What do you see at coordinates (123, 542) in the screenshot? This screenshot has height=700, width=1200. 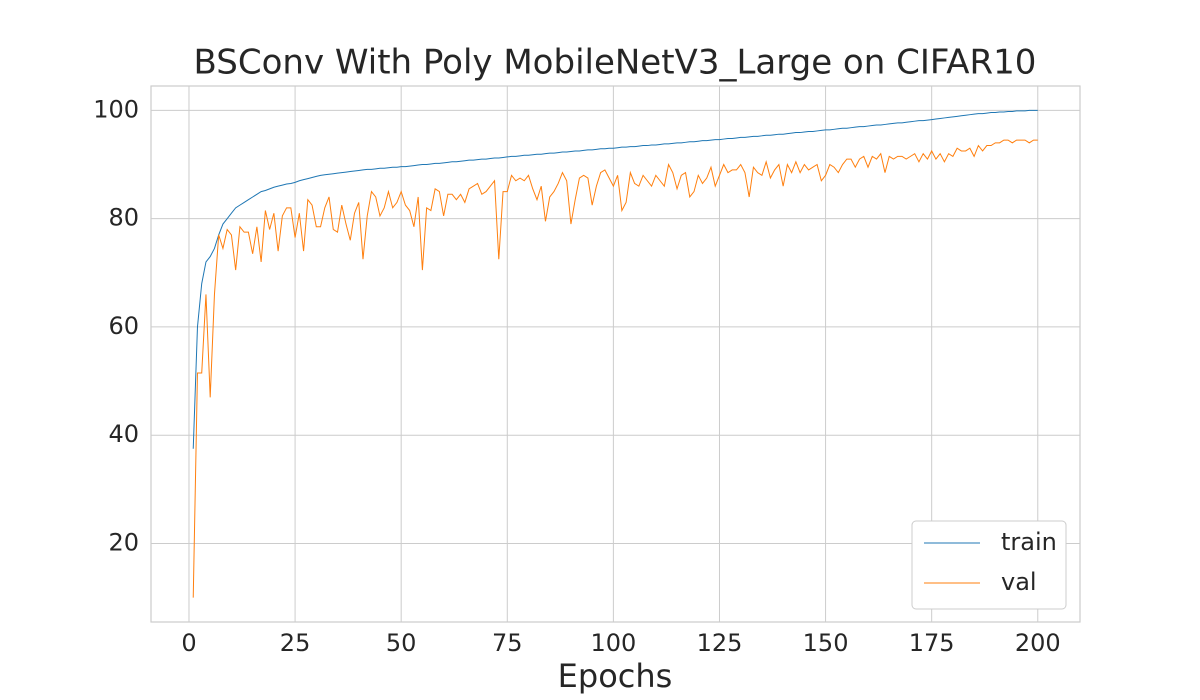 I see `y-tick-label: 20` at bounding box center [123, 542].